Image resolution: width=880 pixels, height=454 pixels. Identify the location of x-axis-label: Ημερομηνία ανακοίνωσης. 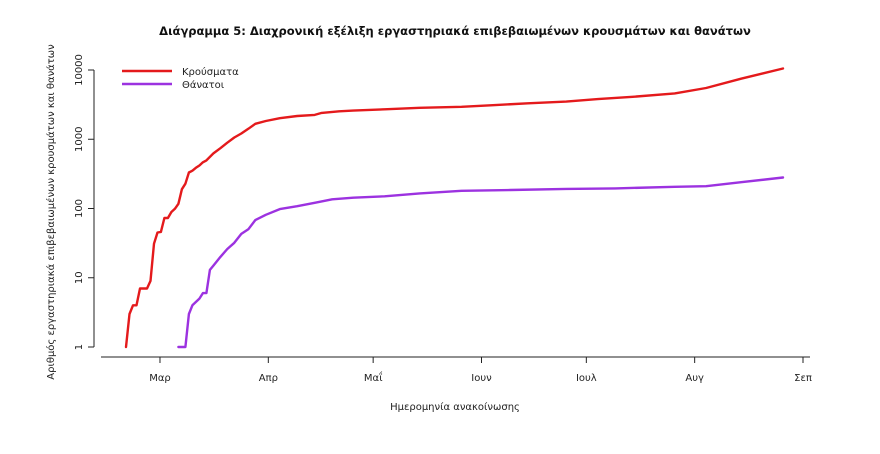
(455, 407).